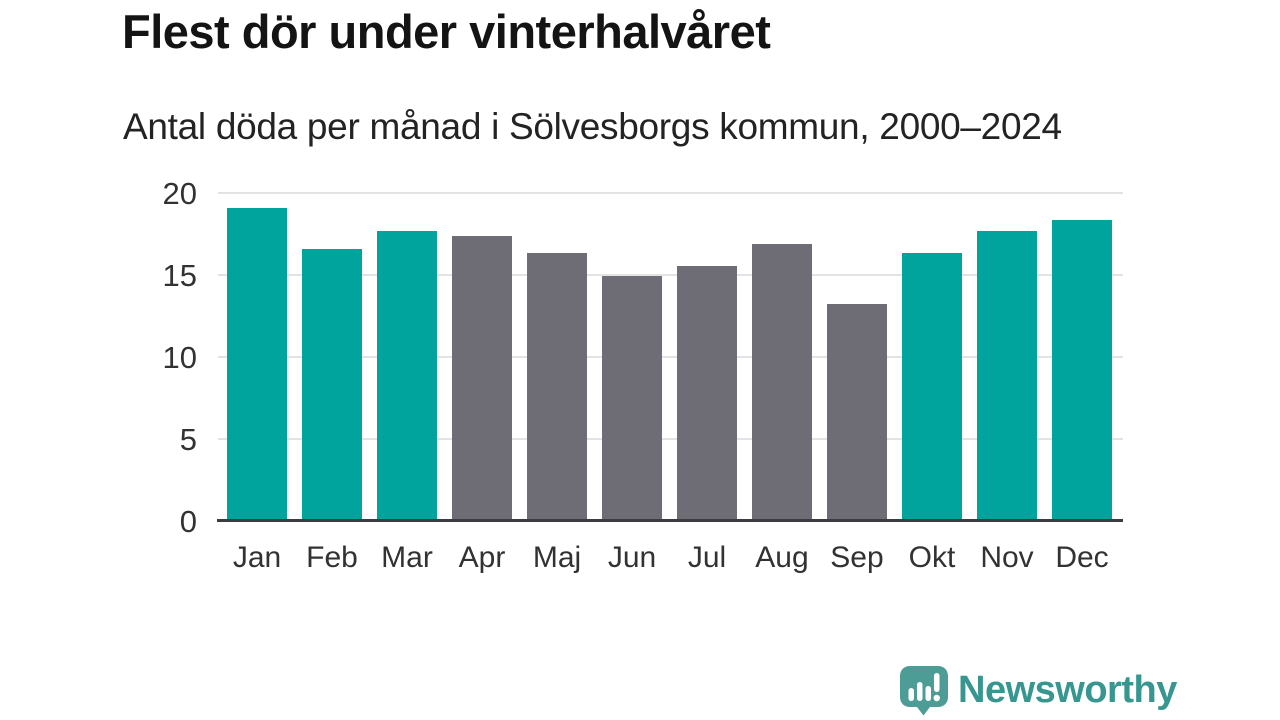  What do you see at coordinates (932, 557) in the screenshot?
I see `x-axis-tick-label-okt: Okt` at bounding box center [932, 557].